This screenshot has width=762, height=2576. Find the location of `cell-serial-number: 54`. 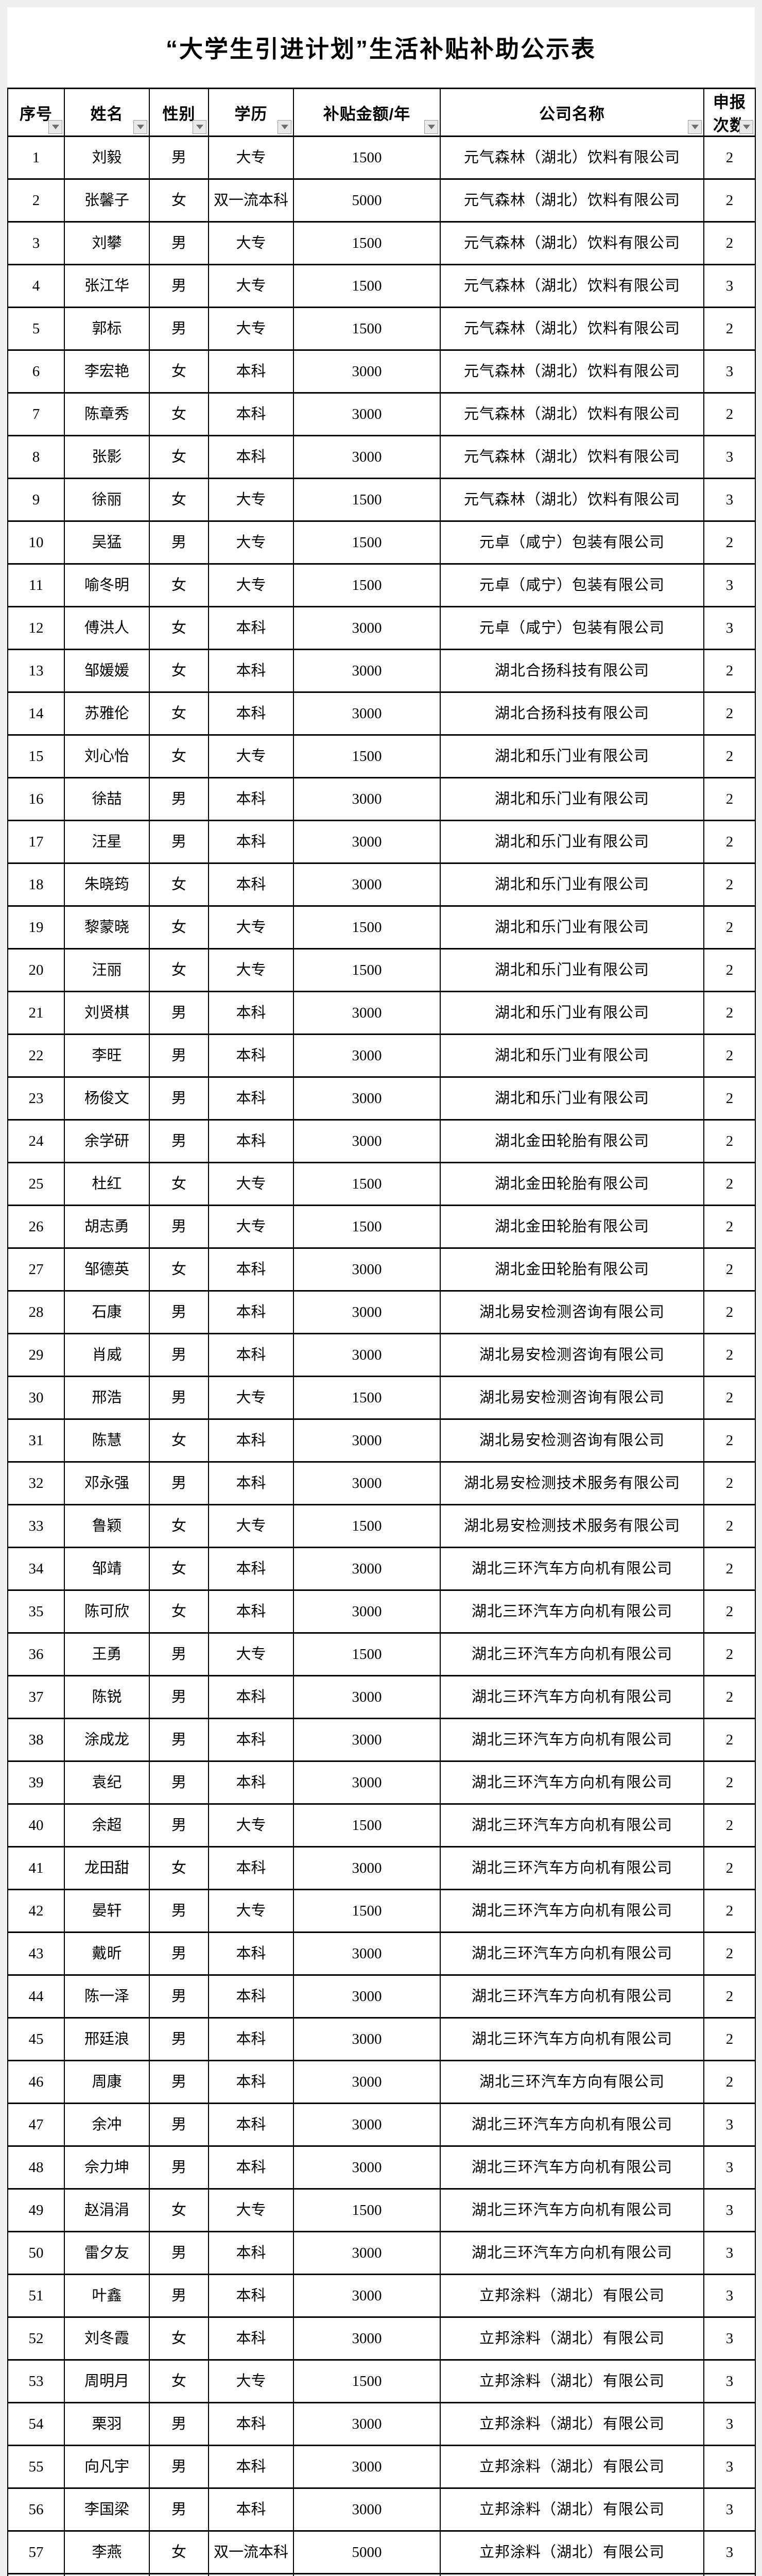

cell-serial-number: 54 is located at coordinates (36, 2424).